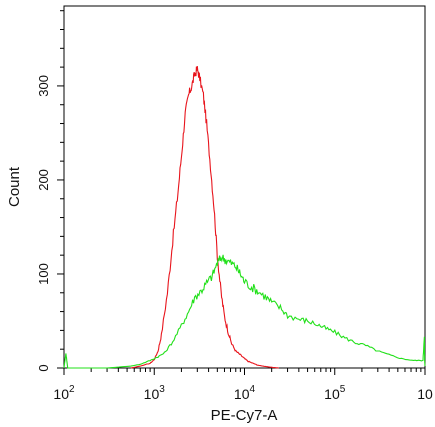 This screenshot has height=427, width=435. What do you see at coordinates (43, 367) in the screenshot?
I see `y-tick-label-0: 0` at bounding box center [43, 367].